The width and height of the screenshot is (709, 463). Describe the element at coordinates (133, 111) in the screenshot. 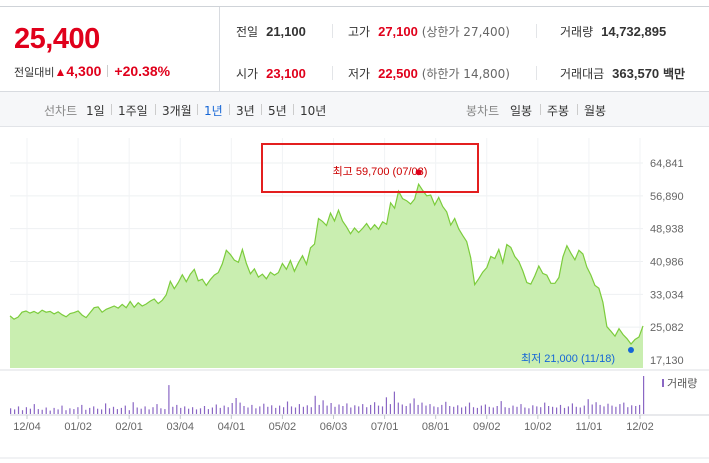

I see `tab-1w: 1주일` at that location.